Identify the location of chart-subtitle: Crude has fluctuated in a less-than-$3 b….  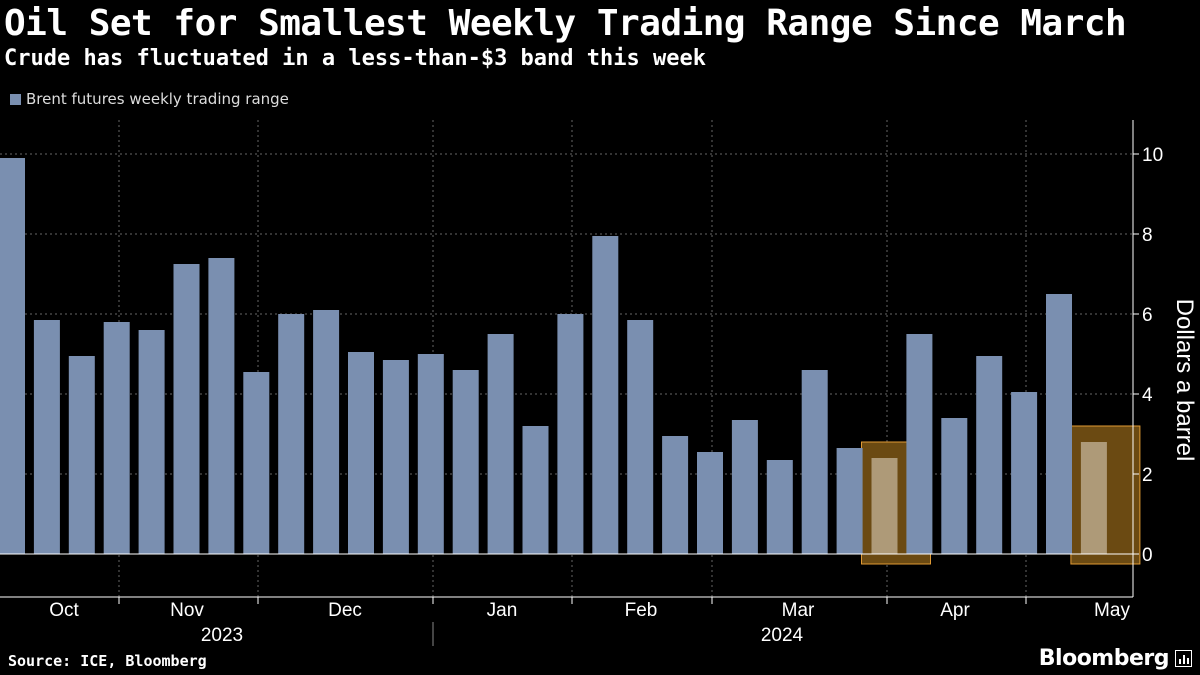
(355, 58).